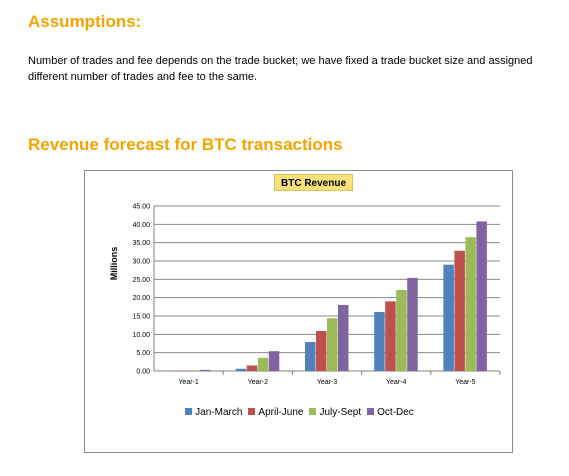 The height and width of the screenshot is (476, 569). I want to click on chart-title: BTC Revenue, so click(314, 182).